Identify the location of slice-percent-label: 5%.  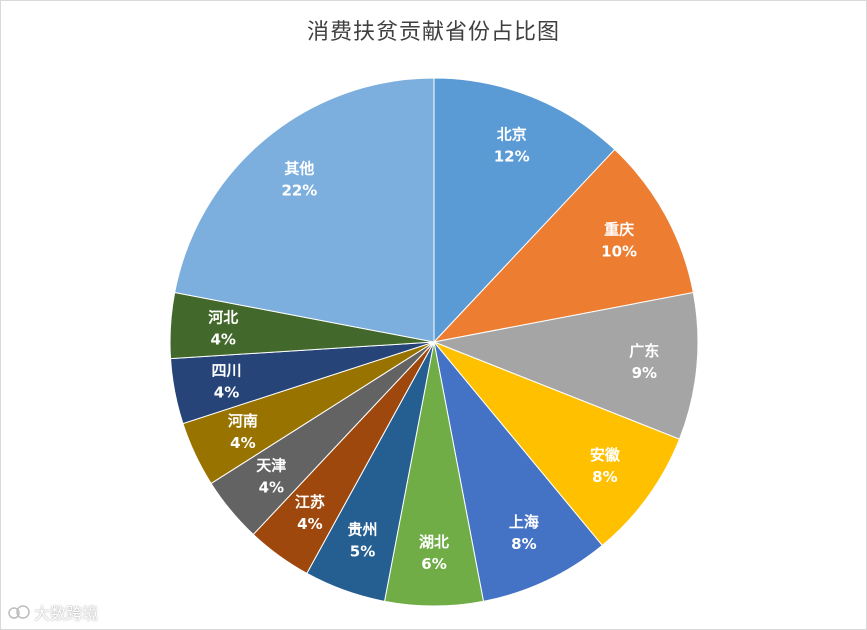
(362, 552).